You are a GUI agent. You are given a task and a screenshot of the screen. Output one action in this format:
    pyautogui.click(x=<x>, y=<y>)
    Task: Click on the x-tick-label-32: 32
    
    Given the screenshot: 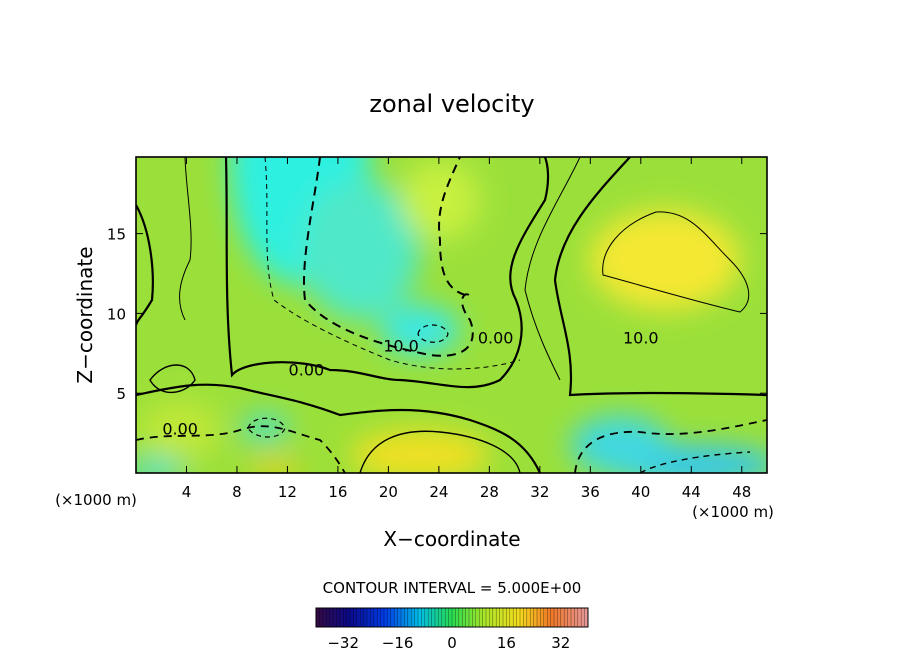 What is the action you would take?
    pyautogui.click(x=539, y=492)
    